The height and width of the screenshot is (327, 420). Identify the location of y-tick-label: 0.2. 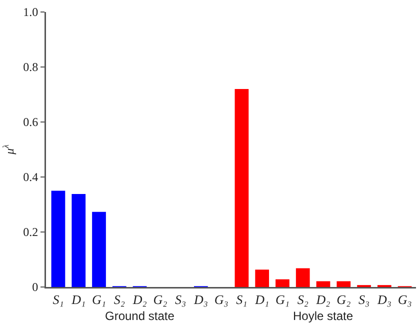
(30, 232).